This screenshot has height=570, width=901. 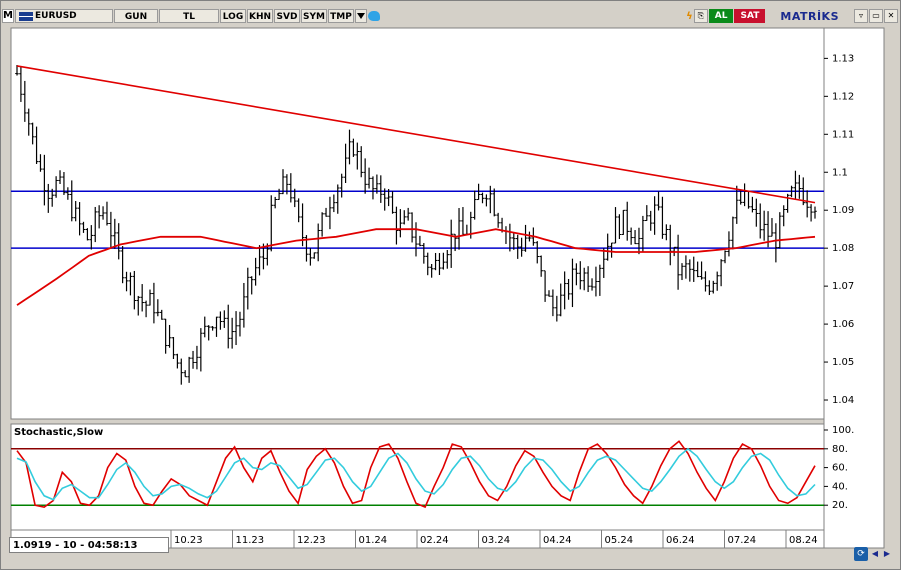 What do you see at coordinates (496, 540) in the screenshot?
I see `x-axis-label: 03.24` at bounding box center [496, 540].